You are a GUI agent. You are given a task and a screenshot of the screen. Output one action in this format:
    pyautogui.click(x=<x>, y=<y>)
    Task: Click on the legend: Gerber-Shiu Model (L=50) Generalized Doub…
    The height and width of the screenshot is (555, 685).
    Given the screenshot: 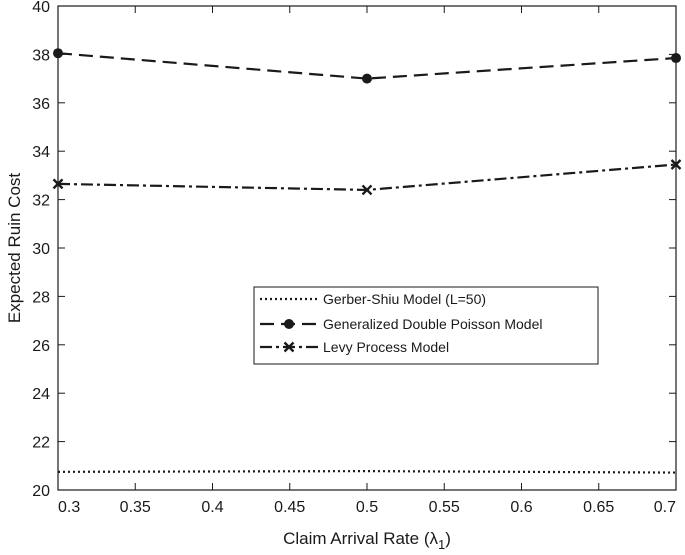 What is the action you would take?
    pyautogui.click(x=426, y=325)
    